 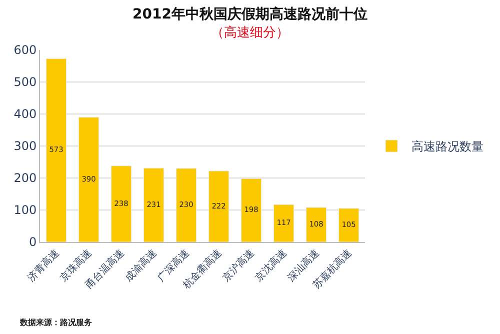 I want to click on chart-subtitle: （高速细分）, so click(x=250, y=32).